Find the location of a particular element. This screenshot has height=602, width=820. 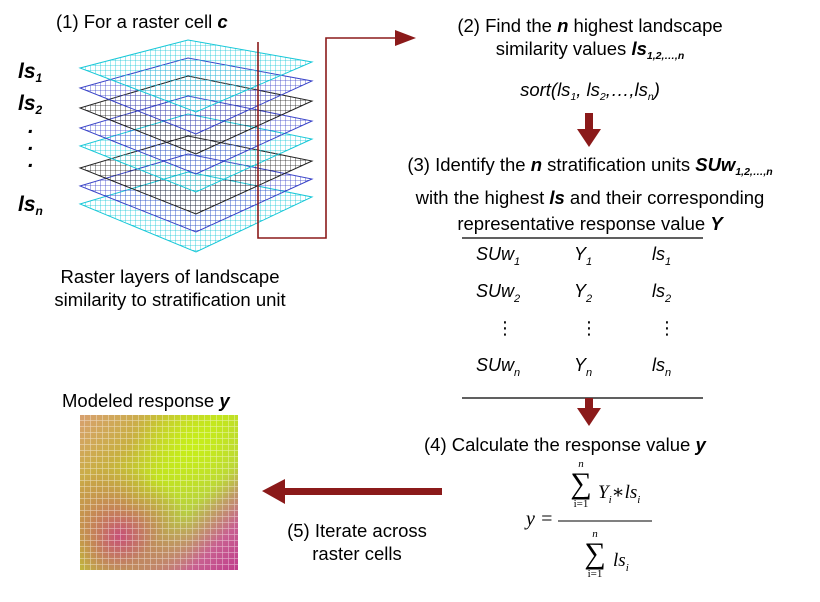

raster-layer-stack is located at coordinates (196, 146).